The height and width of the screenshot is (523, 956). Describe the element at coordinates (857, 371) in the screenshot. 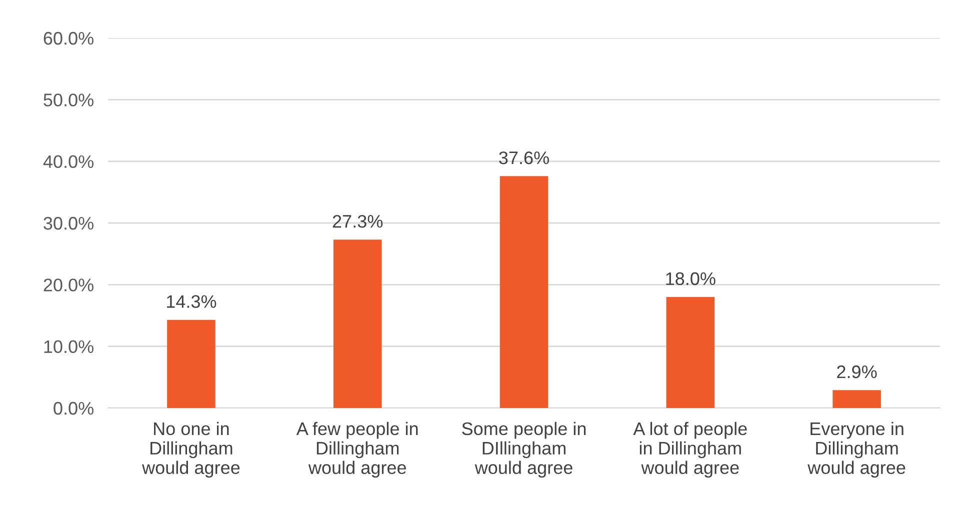

I see `data-label: 2.9%` at that location.